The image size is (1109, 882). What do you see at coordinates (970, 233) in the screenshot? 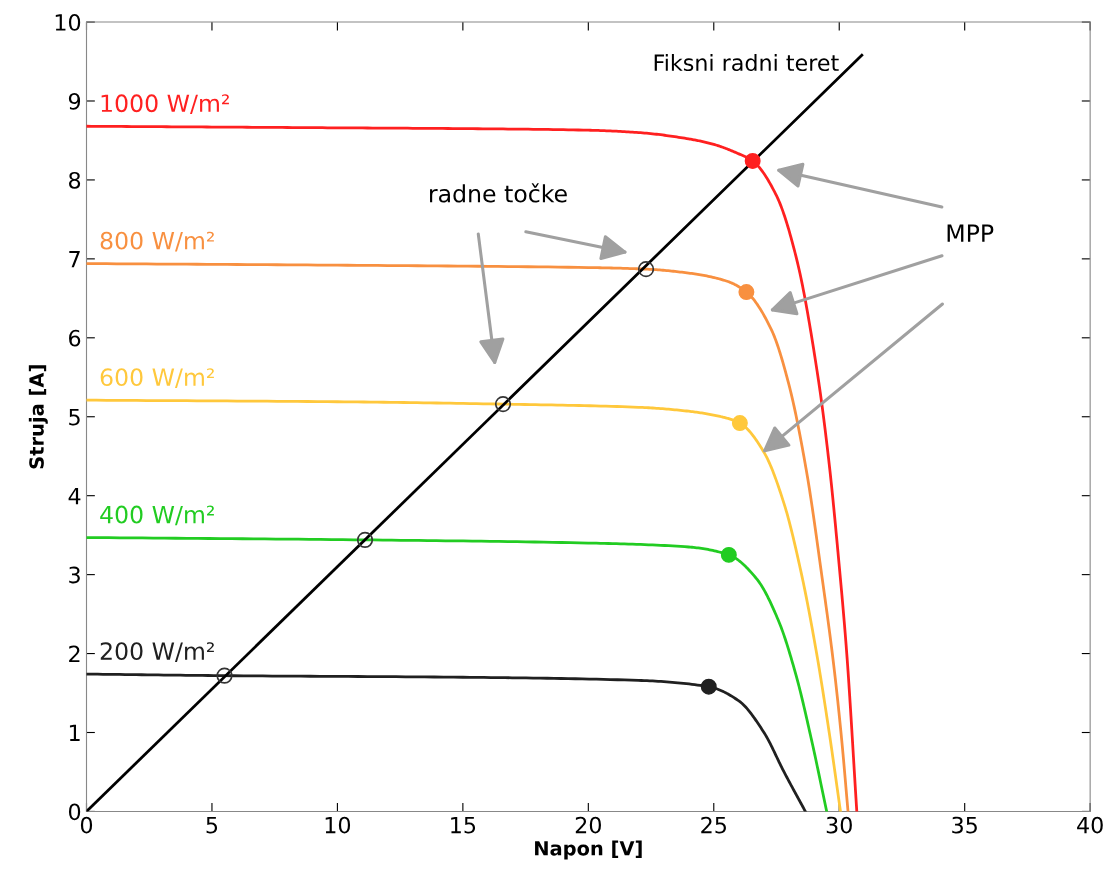
I see `annotation: MPP` at bounding box center [970, 233].